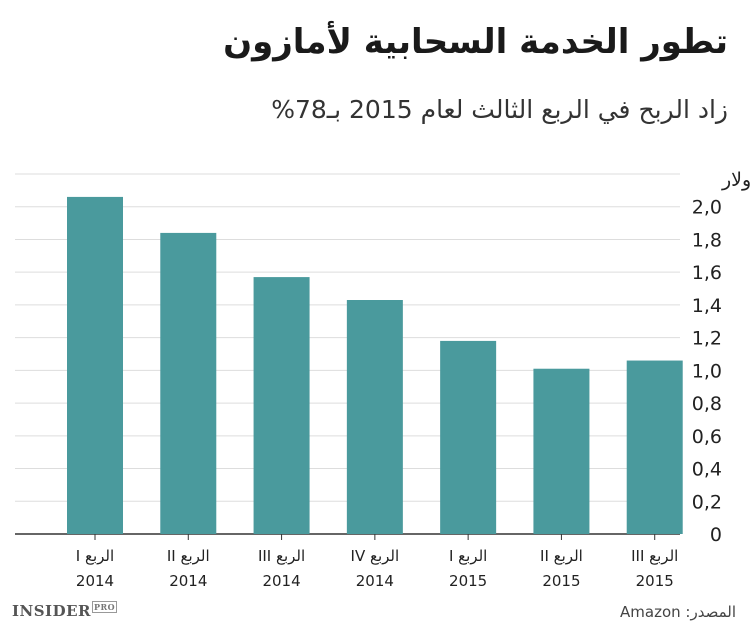 This screenshot has width=750, height=635. I want to click on y-tick-label: 0,6, so click(707, 437).